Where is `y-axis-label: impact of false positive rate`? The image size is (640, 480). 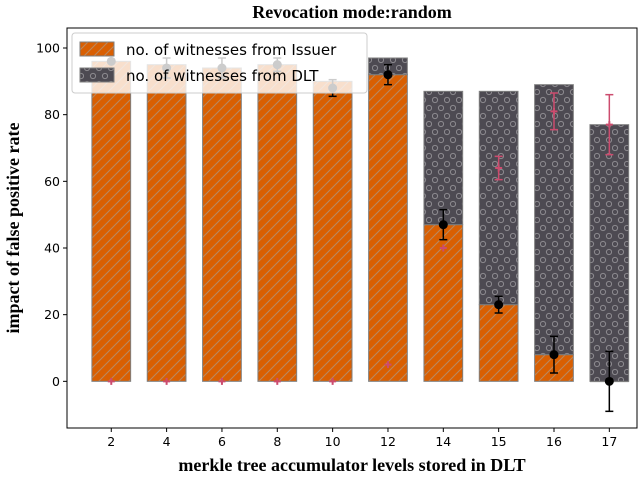 y-axis-label: impact of false positive rate is located at coordinates (13, 228).